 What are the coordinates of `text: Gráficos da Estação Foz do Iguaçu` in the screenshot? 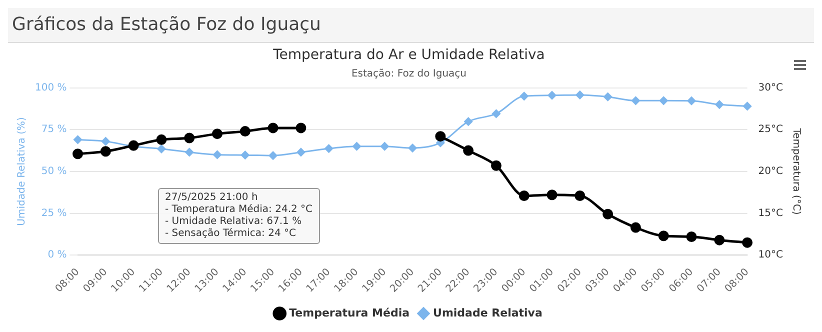 It's located at (411, 25).